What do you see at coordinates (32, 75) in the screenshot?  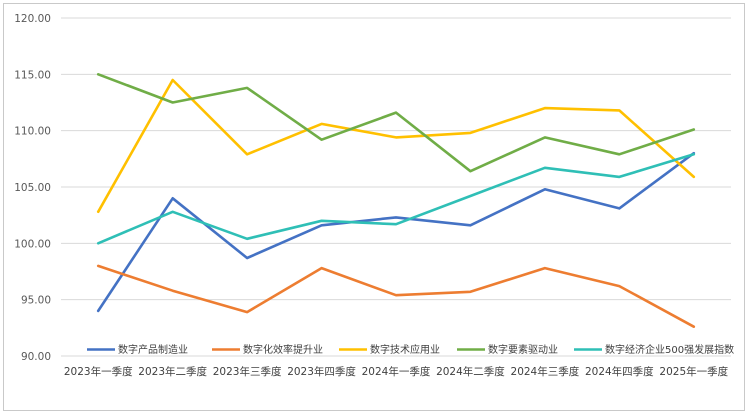 I see `y-tick-label: 115.00` at bounding box center [32, 75].